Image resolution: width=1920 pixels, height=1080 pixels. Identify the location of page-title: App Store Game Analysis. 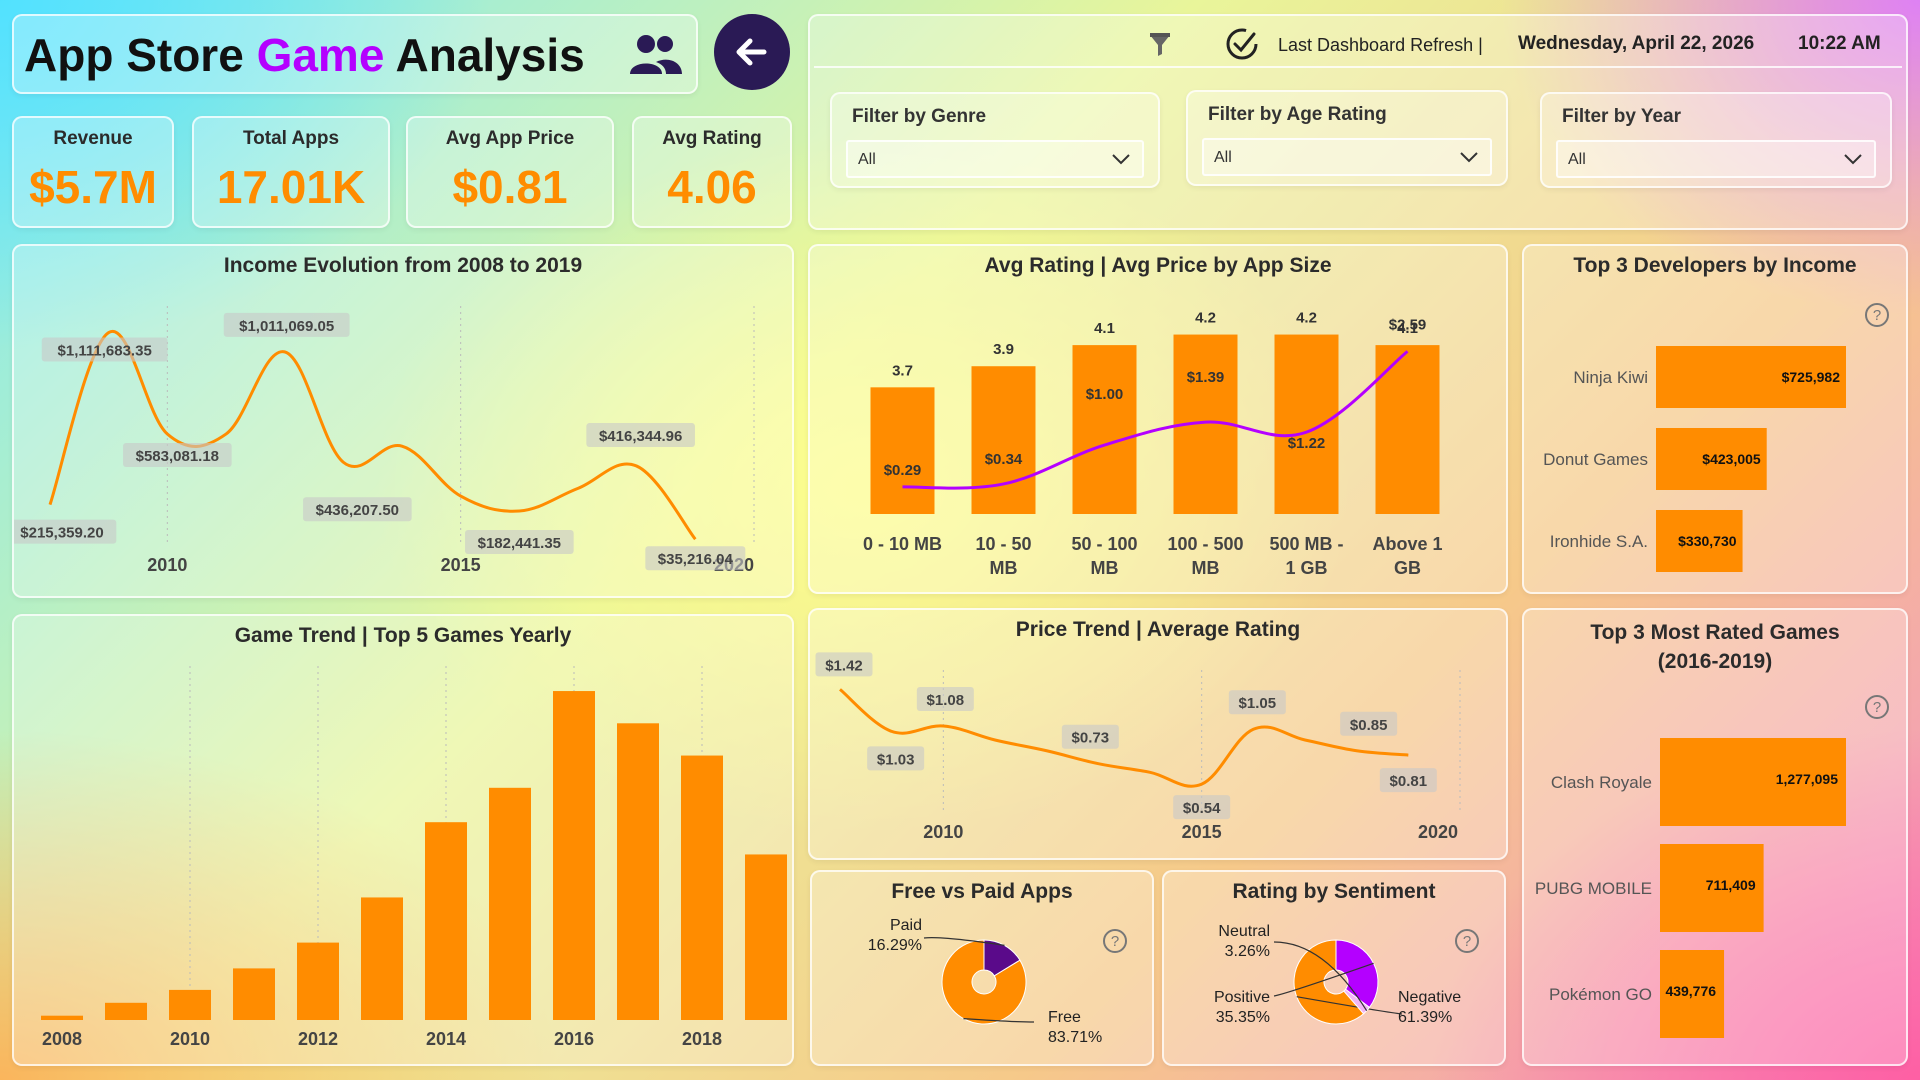
(304, 55).